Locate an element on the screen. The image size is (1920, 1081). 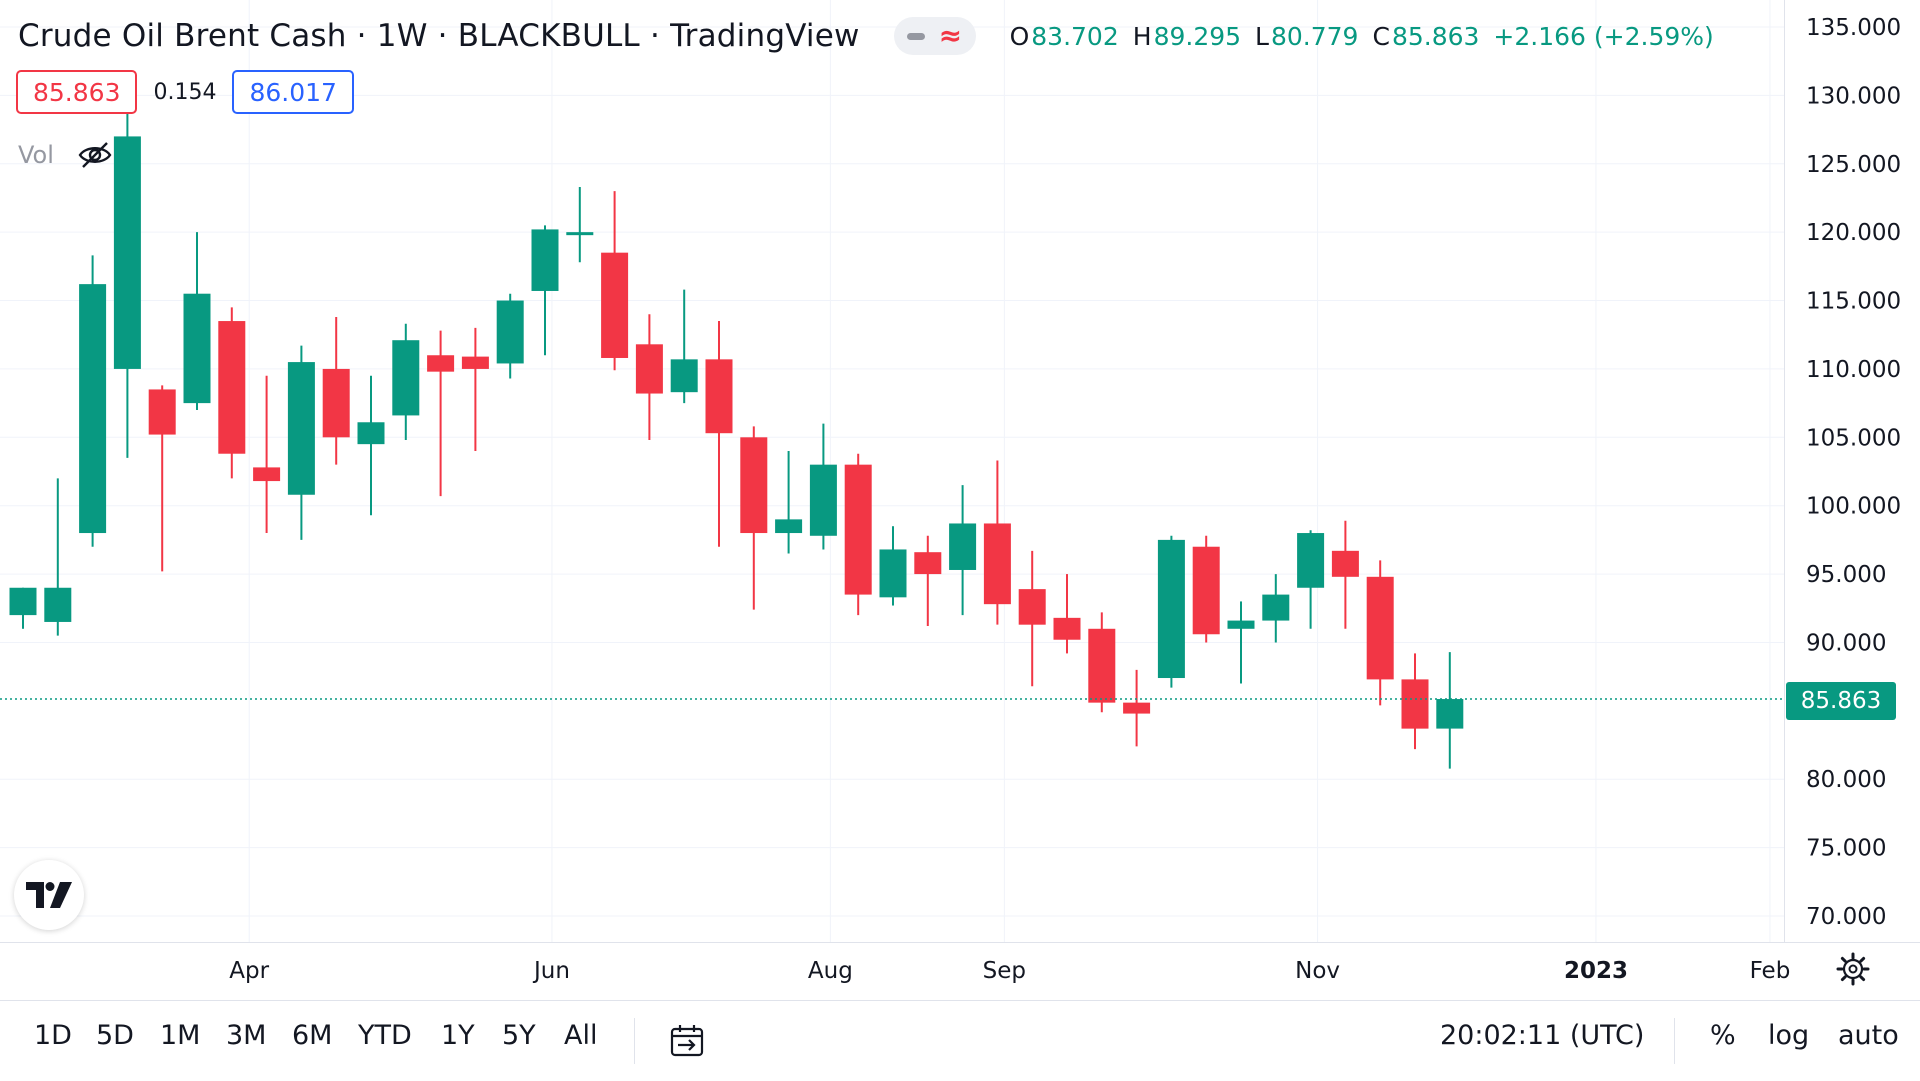
x-tick-label: Aug is located at coordinates (830, 971).